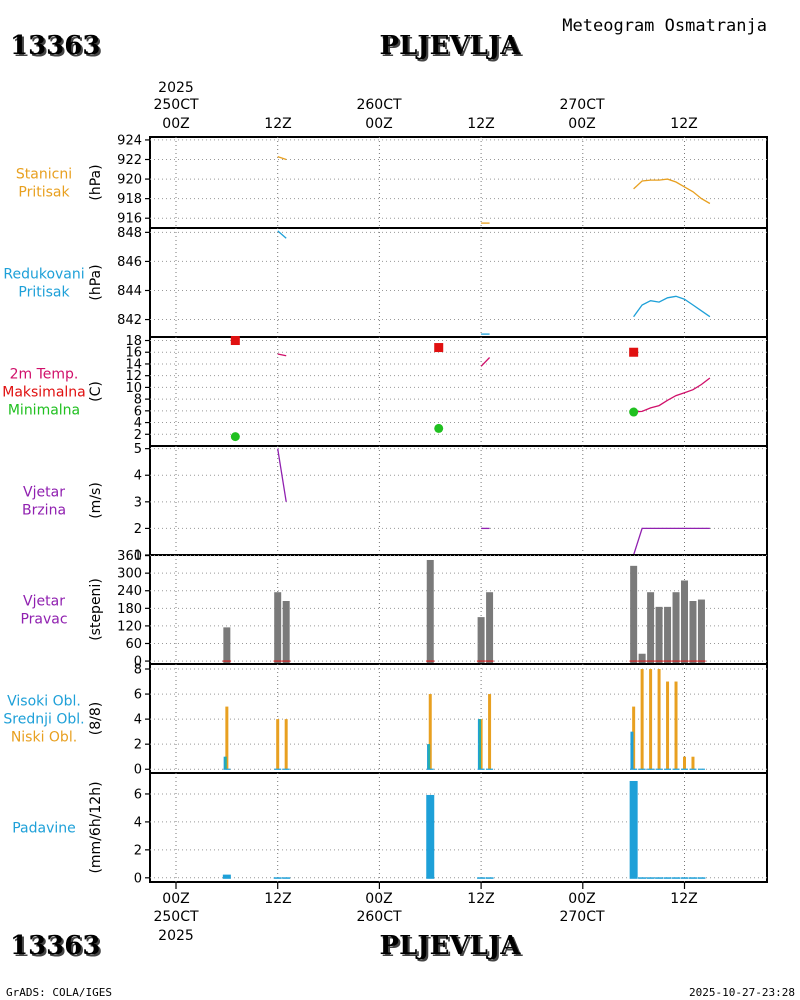 This screenshot has height=1000, width=800. I want to click on product-title: Meteogram Osmatranja, so click(664, 26).